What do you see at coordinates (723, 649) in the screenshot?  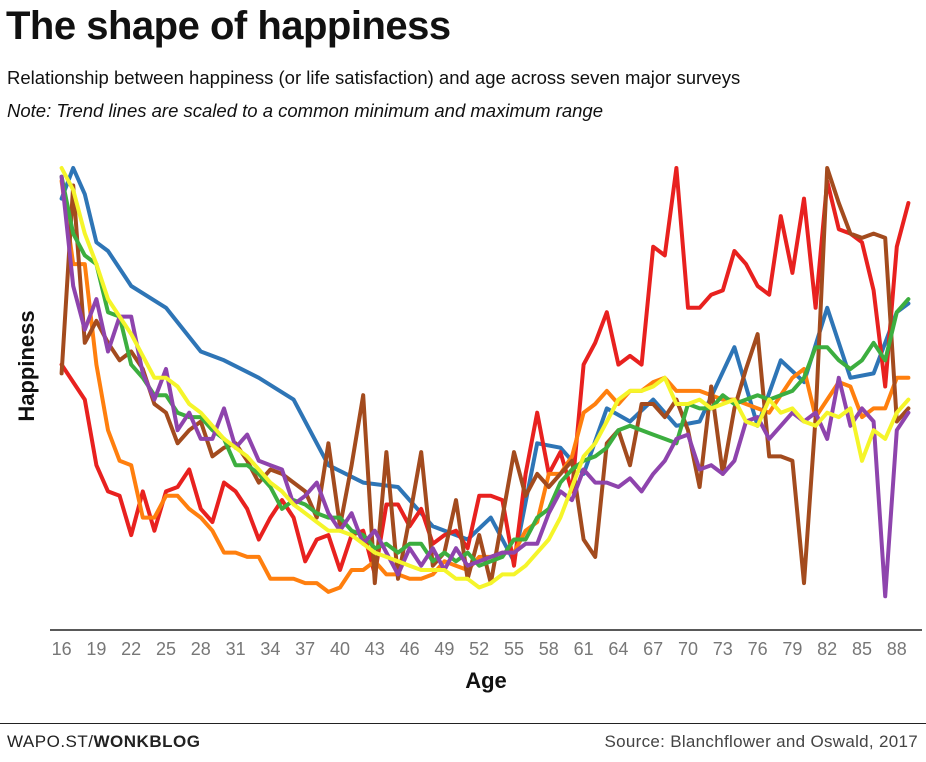 I see `x-tick-label: 73` at bounding box center [723, 649].